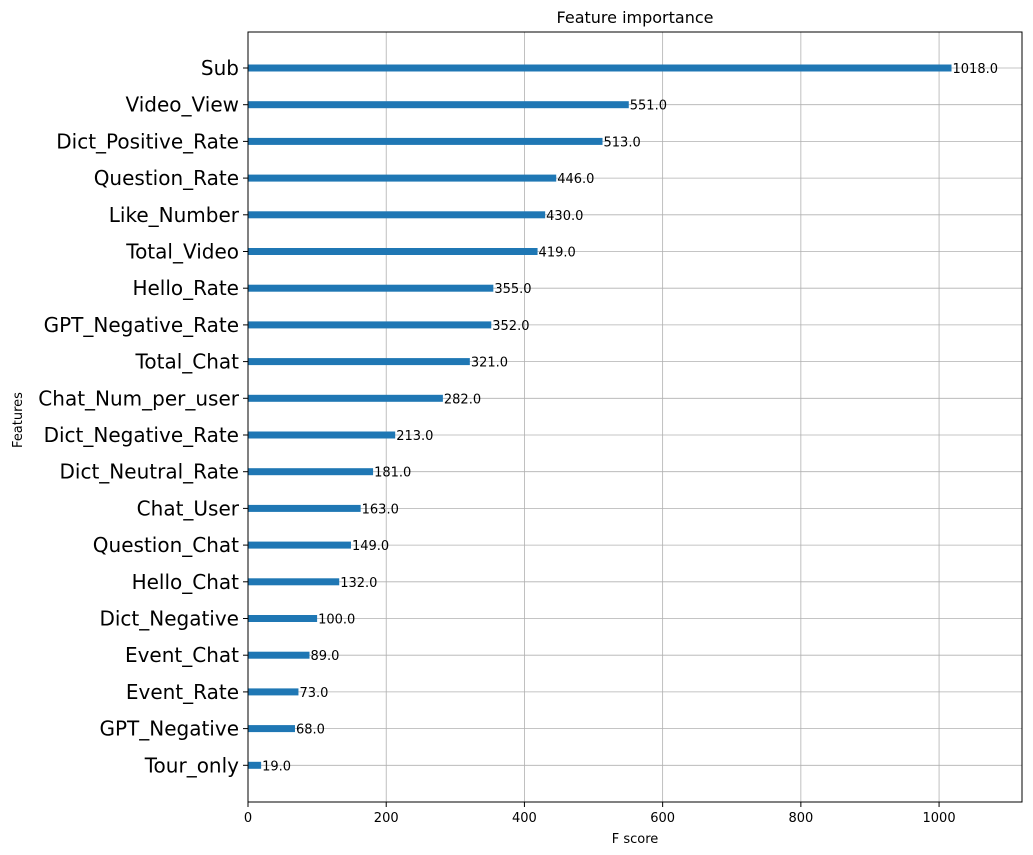 Image resolution: width=1033 pixels, height=855 pixels. Describe the element at coordinates (149, 472) in the screenshot. I see `y-tick-label: Dict_Neutral_Rate` at that location.